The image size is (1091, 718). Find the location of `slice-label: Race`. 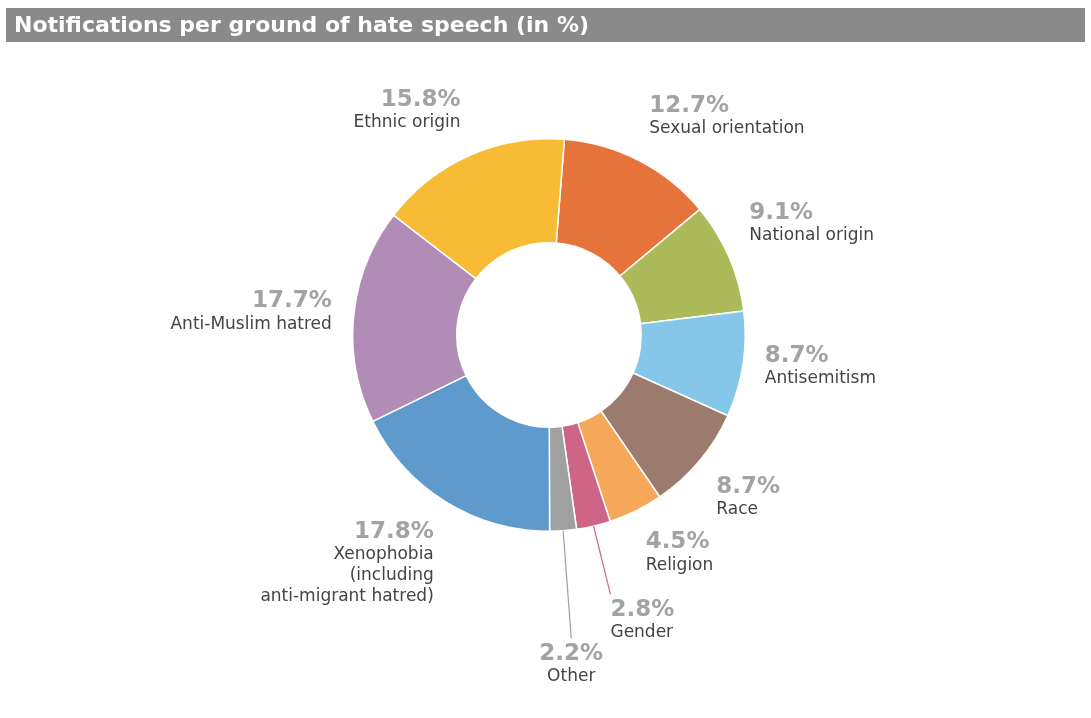

slice-label: Race is located at coordinates (737, 508).